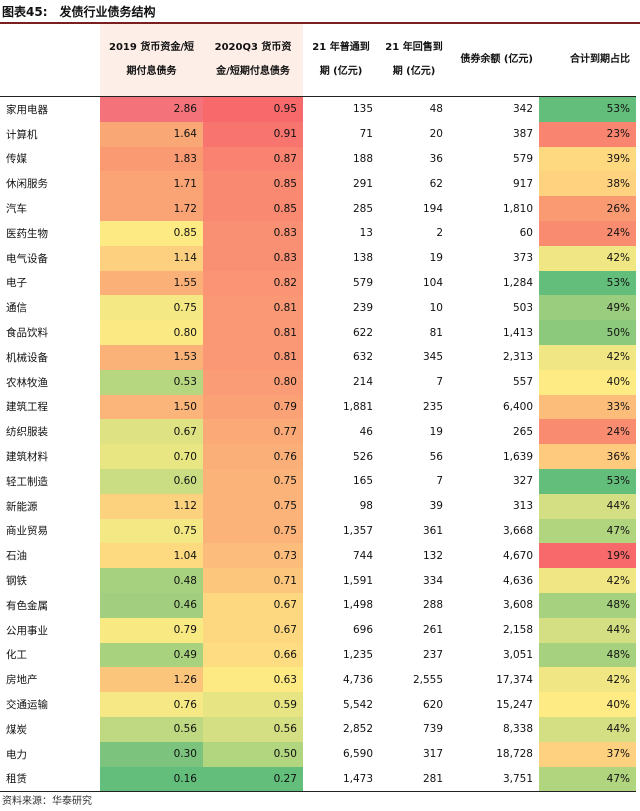 Image resolution: width=640 pixels, height=811 pixels. Describe the element at coordinates (16, 308) in the screenshot. I see `industry-cell: 通信` at that location.